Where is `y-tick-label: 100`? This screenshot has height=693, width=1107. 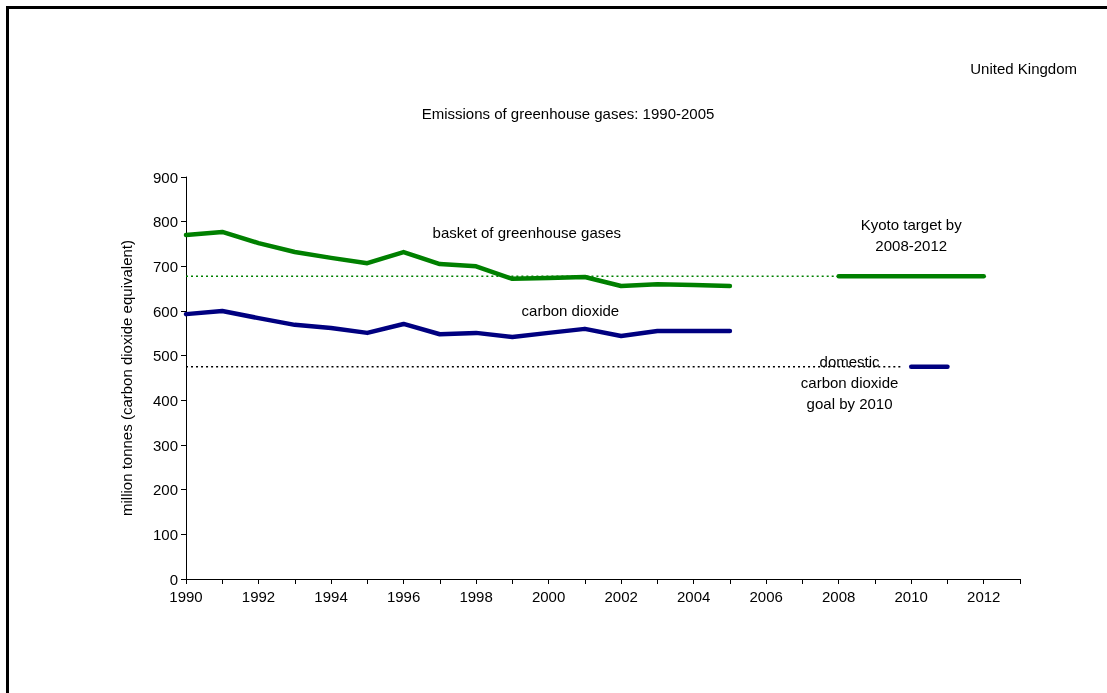 y-tick-label: 100 is located at coordinates (165, 534).